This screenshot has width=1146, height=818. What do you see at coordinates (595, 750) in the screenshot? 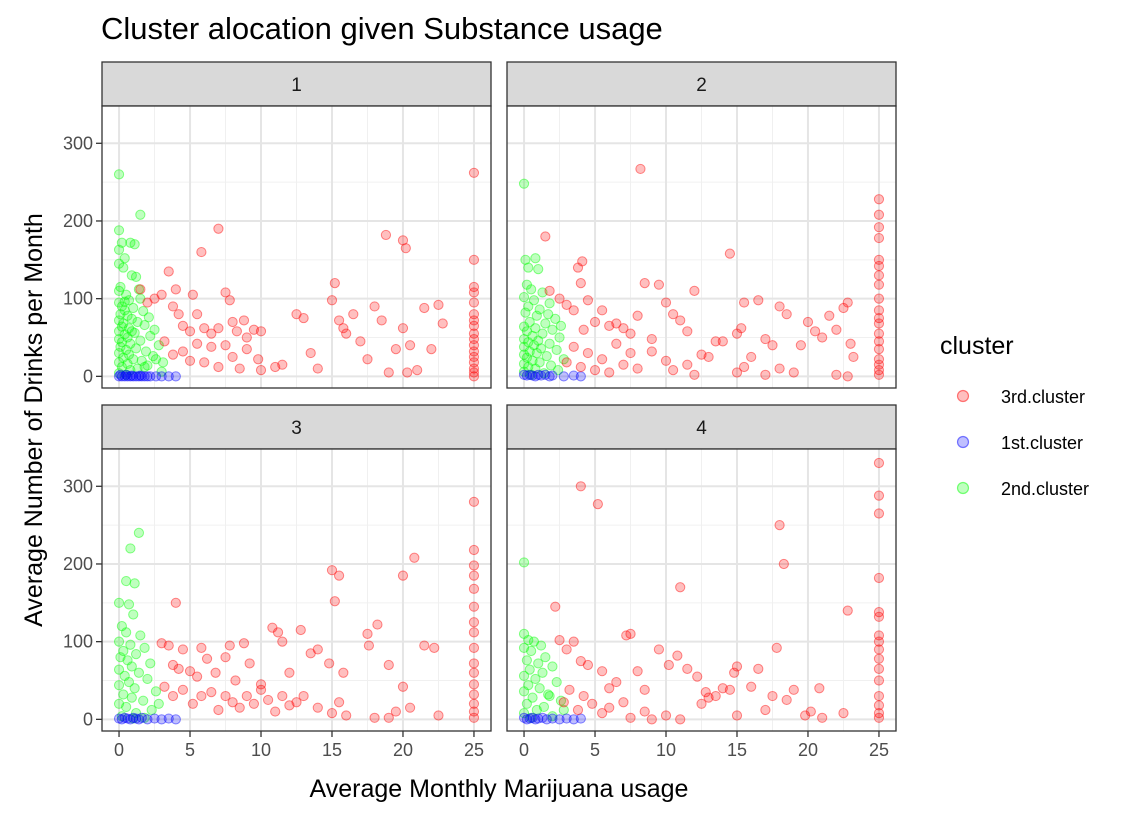
I see `x-tick-label: 5` at bounding box center [595, 750].